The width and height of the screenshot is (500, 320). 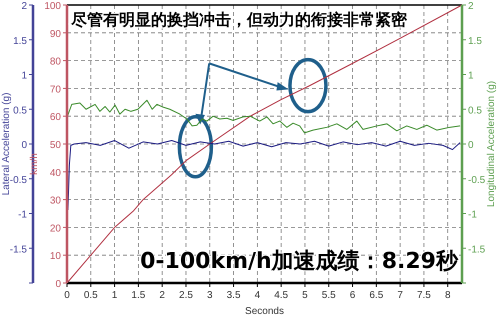 What do you see at coordinates (19, 180) in the screenshot?
I see `y3-tick-label: -0.5` at bounding box center [19, 180].